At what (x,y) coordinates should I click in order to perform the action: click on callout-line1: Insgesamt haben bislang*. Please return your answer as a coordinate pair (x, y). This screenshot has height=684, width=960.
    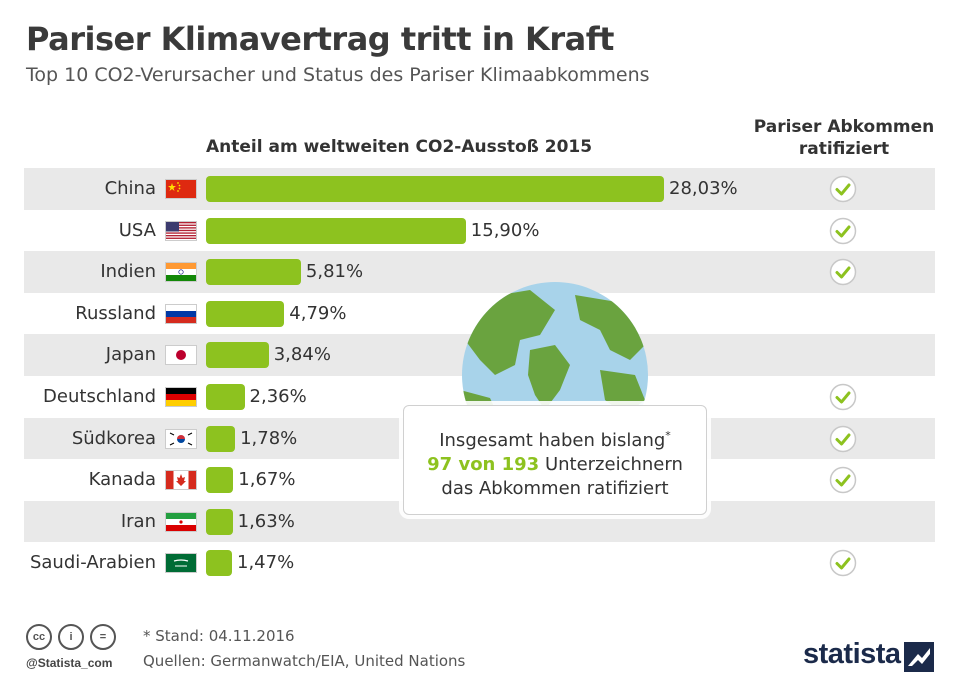
    Looking at the image, I should click on (555, 440).